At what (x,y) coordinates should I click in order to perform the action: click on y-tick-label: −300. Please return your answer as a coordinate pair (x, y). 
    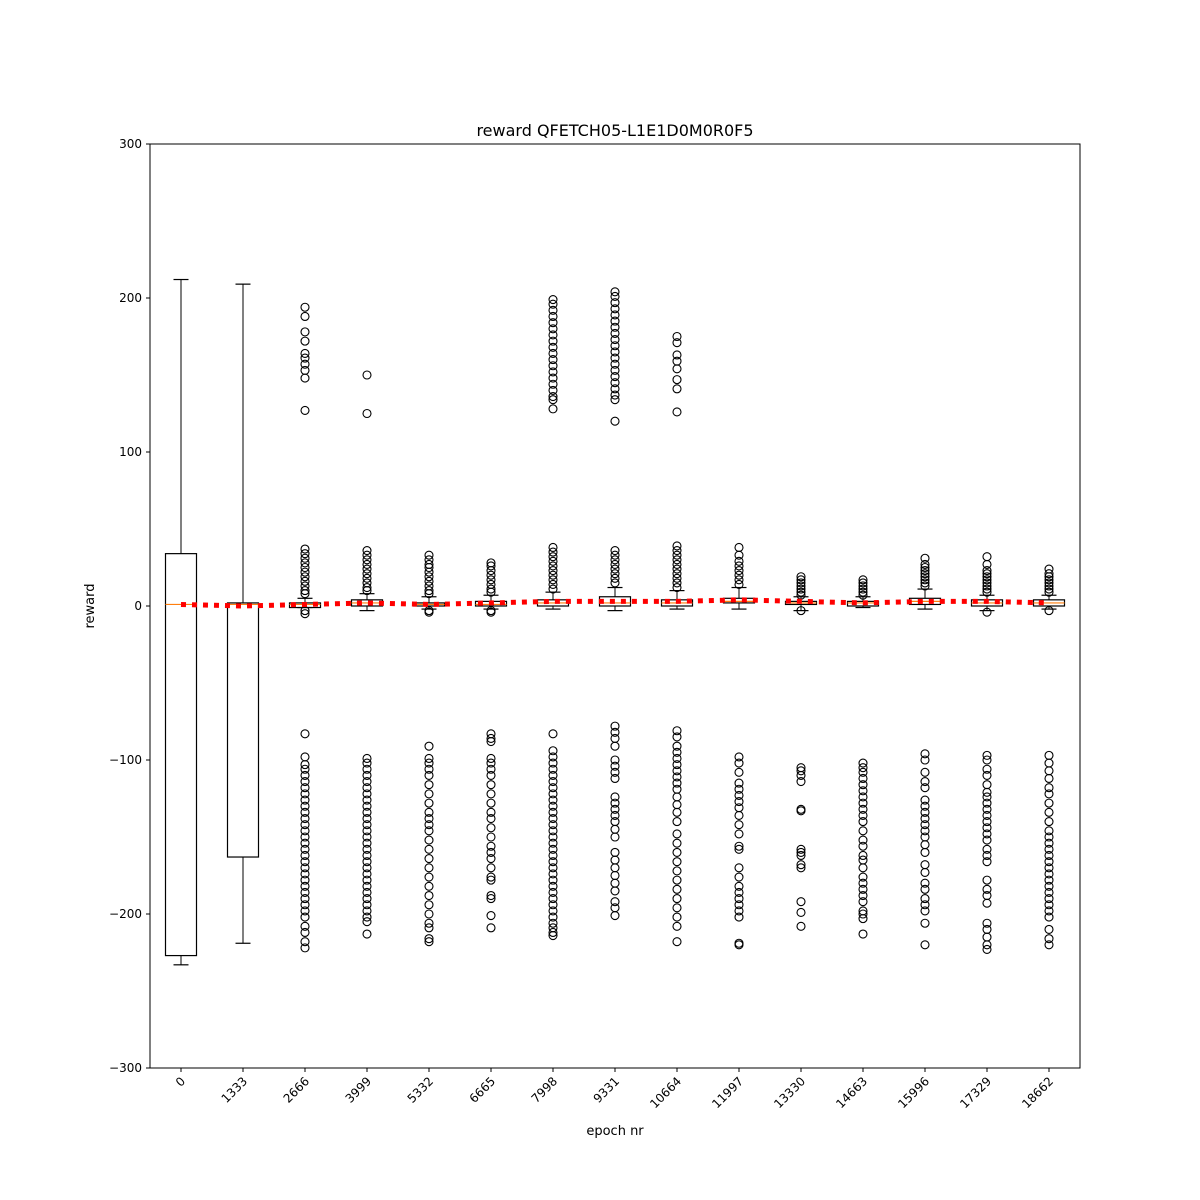
    Looking at the image, I should click on (125, 1068).